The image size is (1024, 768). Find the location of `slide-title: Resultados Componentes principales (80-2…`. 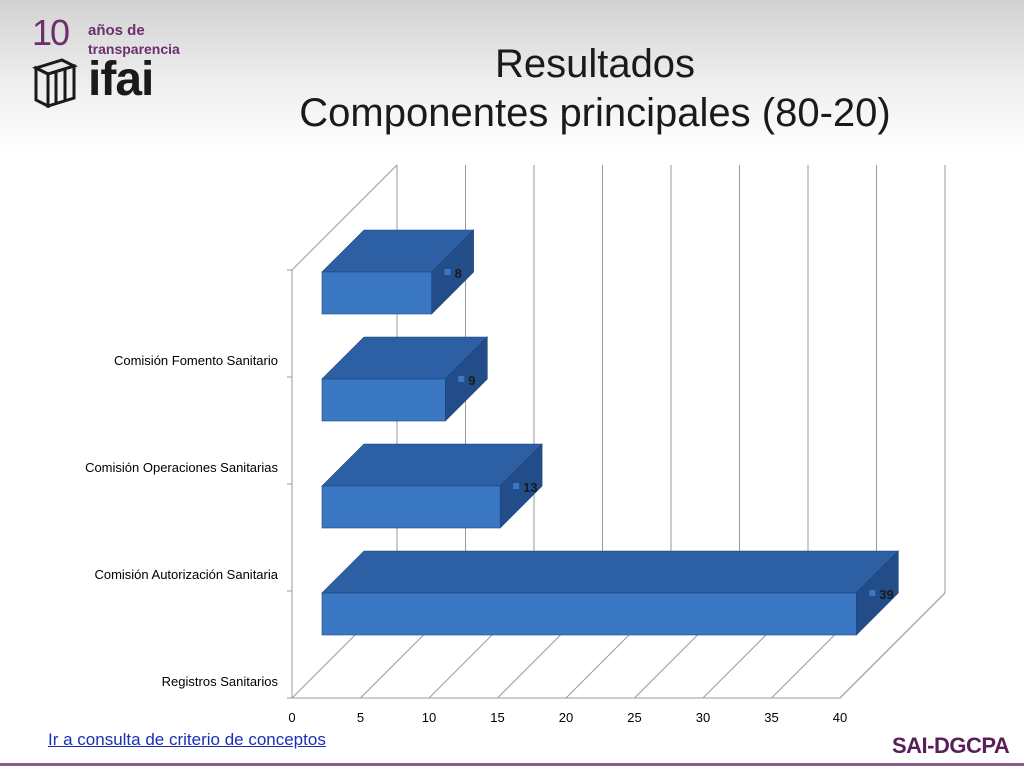

slide-title: Resultados Componentes principales (80-2… is located at coordinates (595, 89).